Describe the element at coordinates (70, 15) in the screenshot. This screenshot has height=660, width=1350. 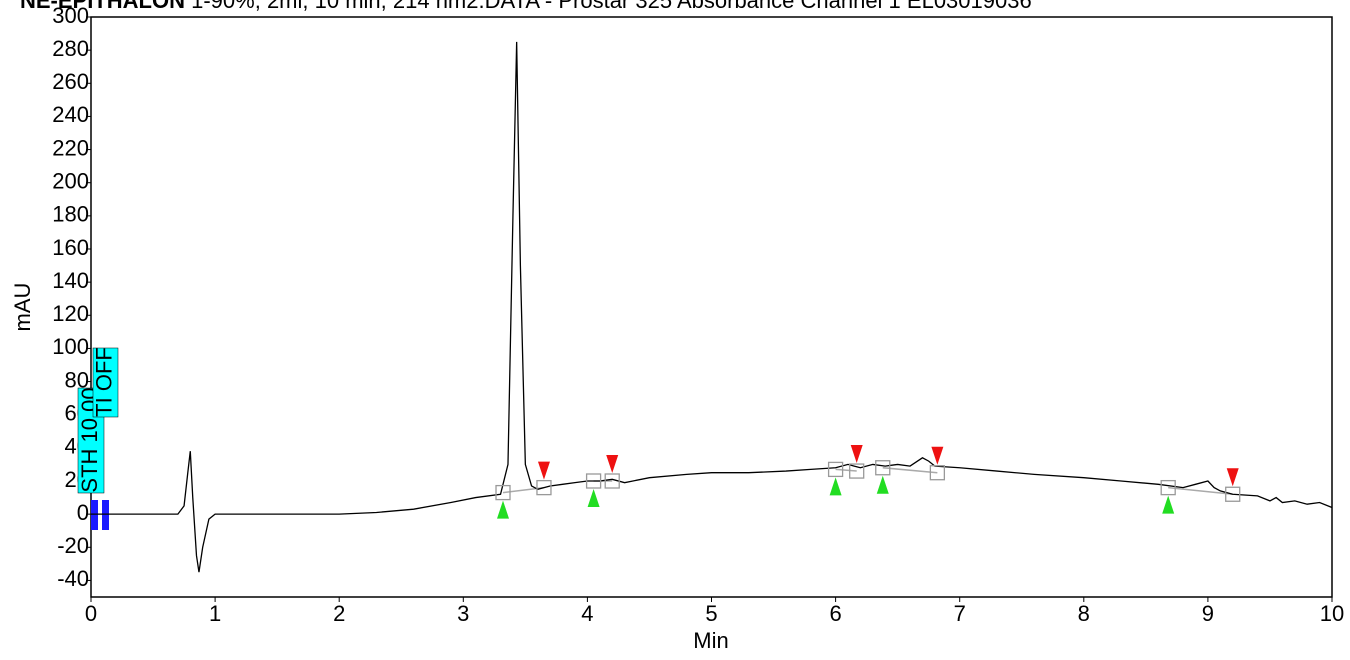
I see `y-tick-label: 300` at that location.